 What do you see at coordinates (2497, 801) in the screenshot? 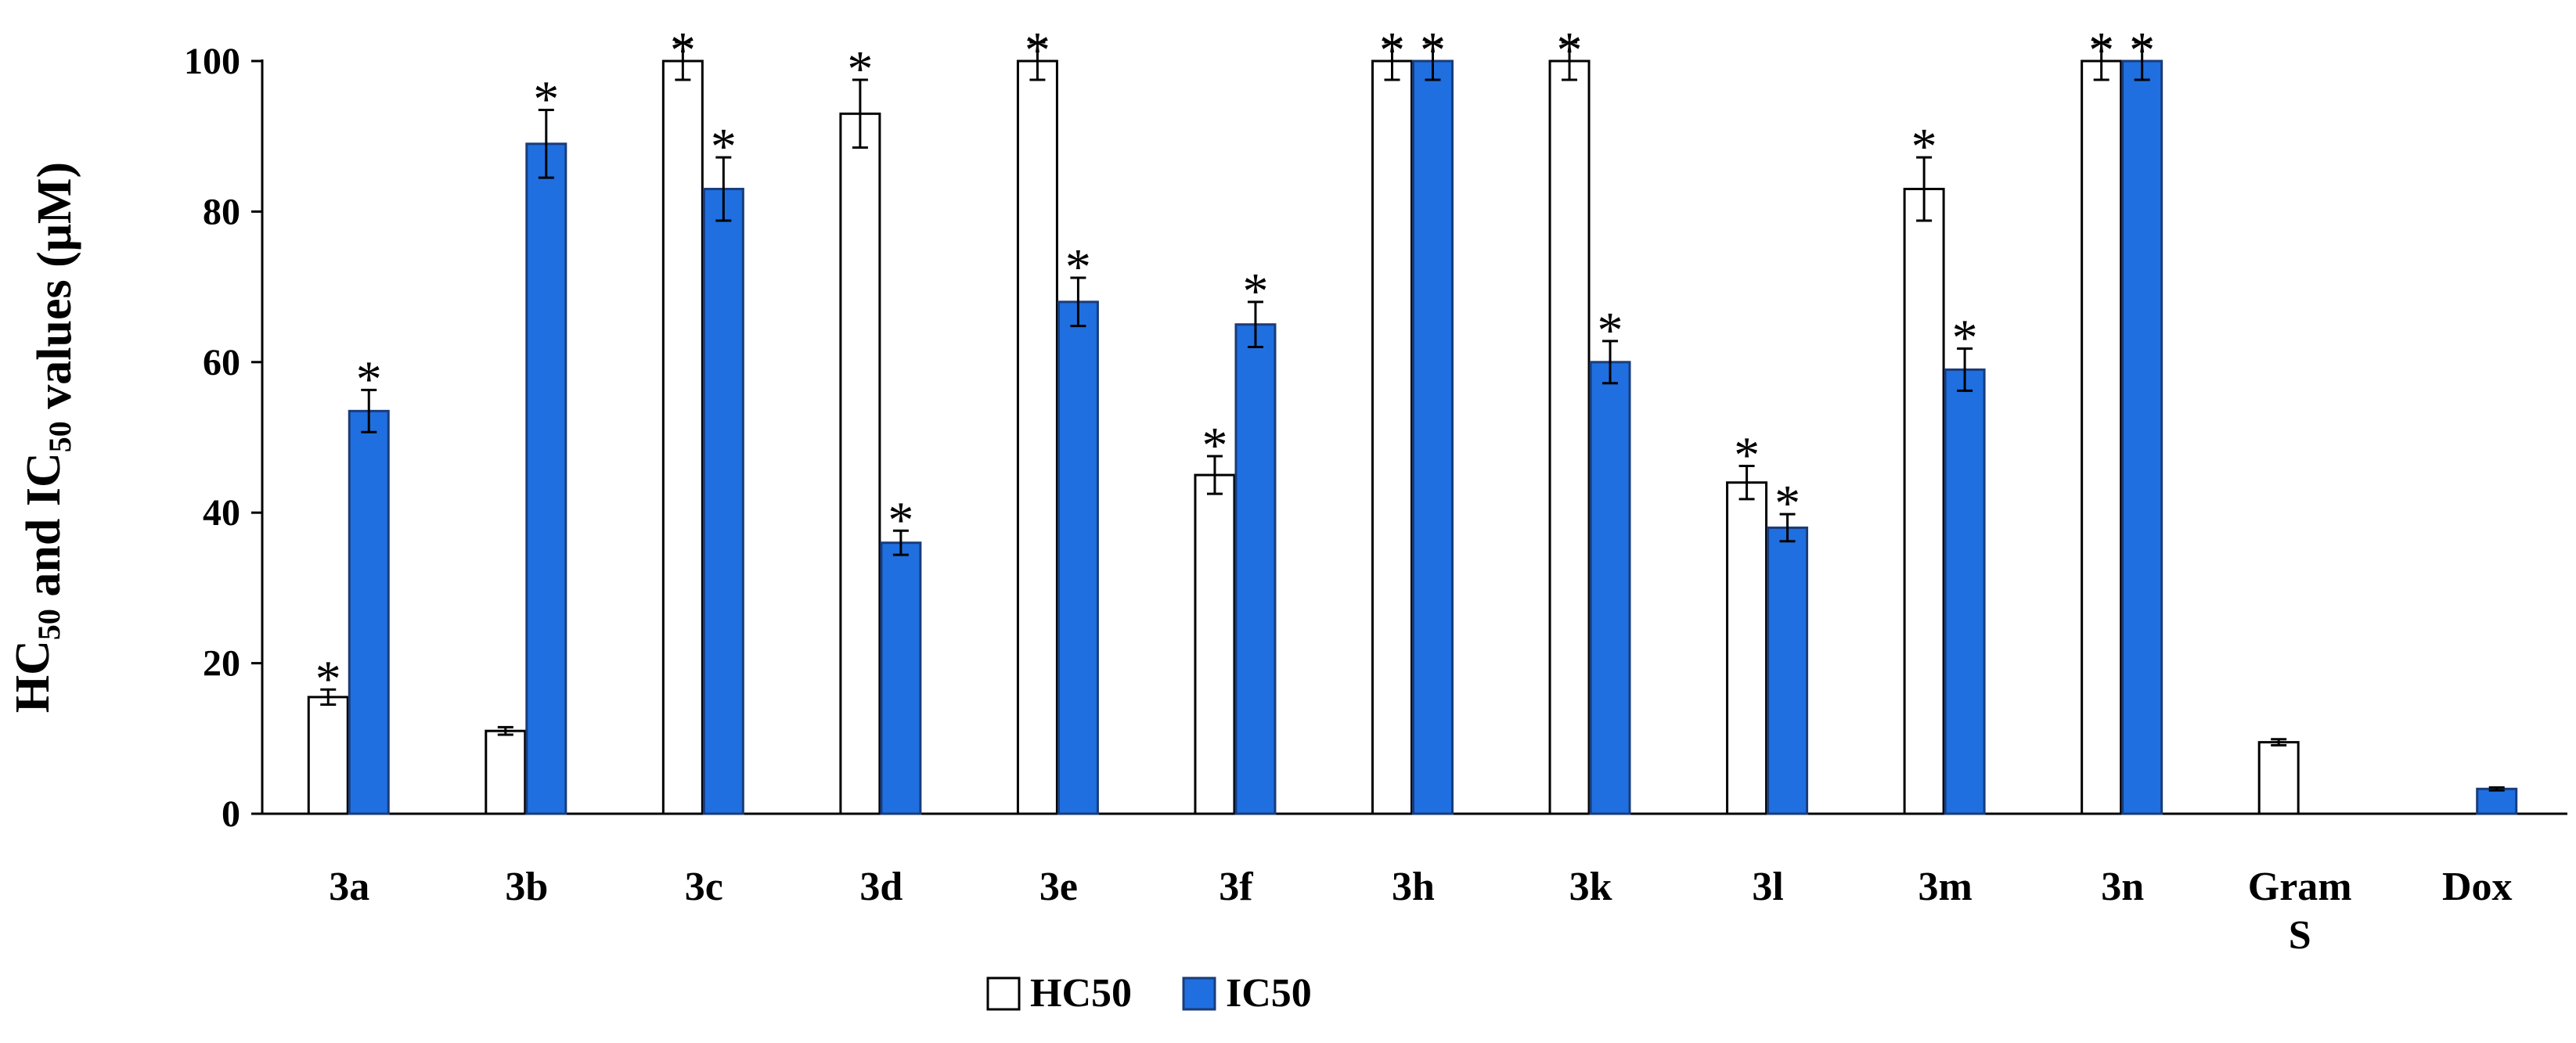
I see `ic50-bar-Dox` at bounding box center [2497, 801].